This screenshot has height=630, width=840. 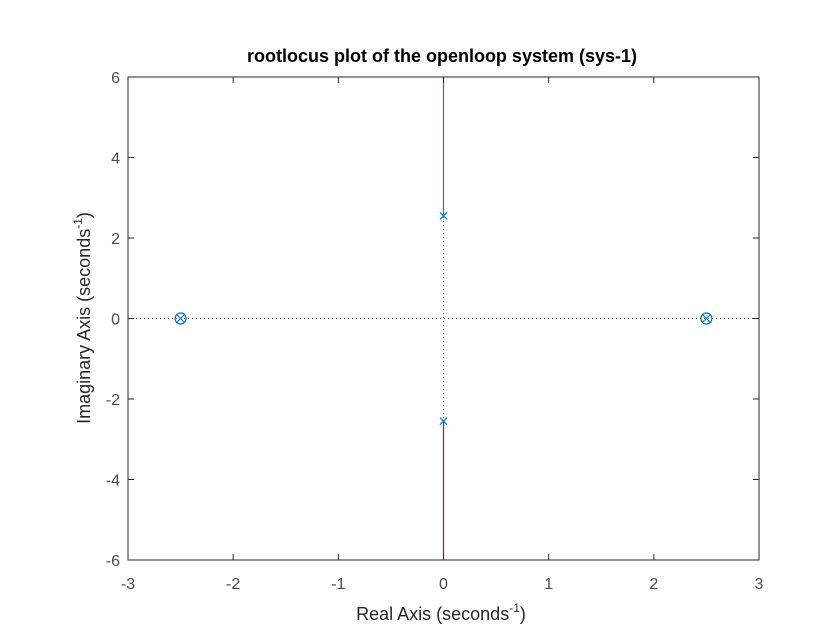 I want to click on y-axis-label-text: Imaginary Axis (seconds, so click(x=84, y=326).